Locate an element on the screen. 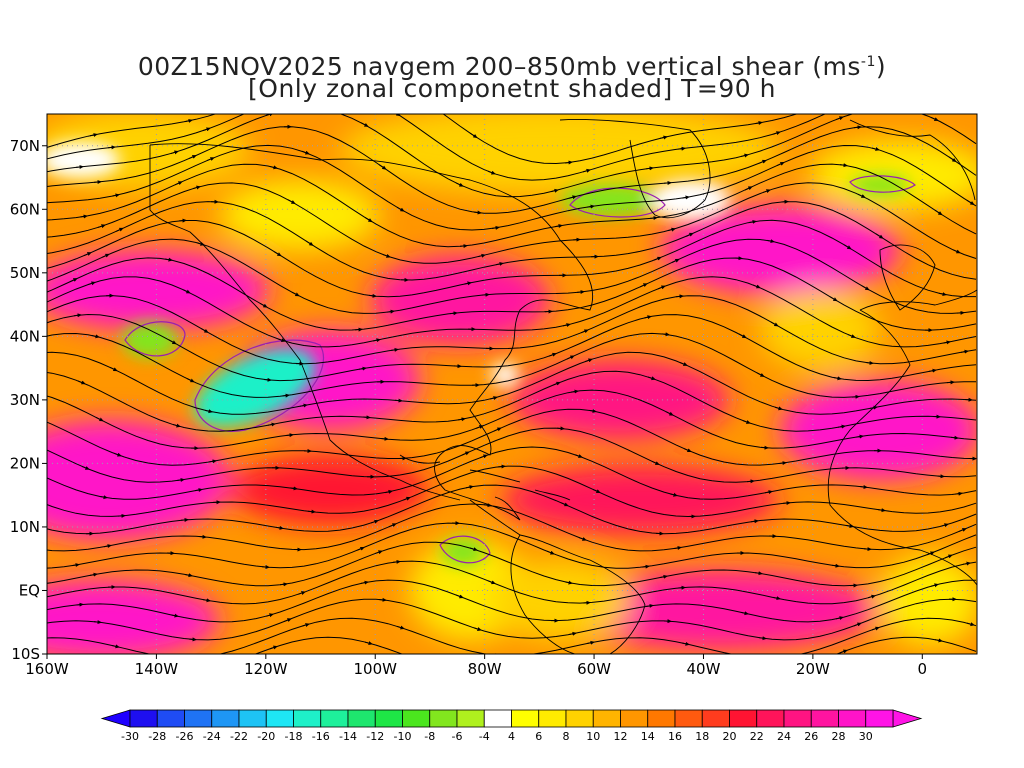 This screenshot has width=1024, height=768. colorbar-label: -12 is located at coordinates (375, 736).